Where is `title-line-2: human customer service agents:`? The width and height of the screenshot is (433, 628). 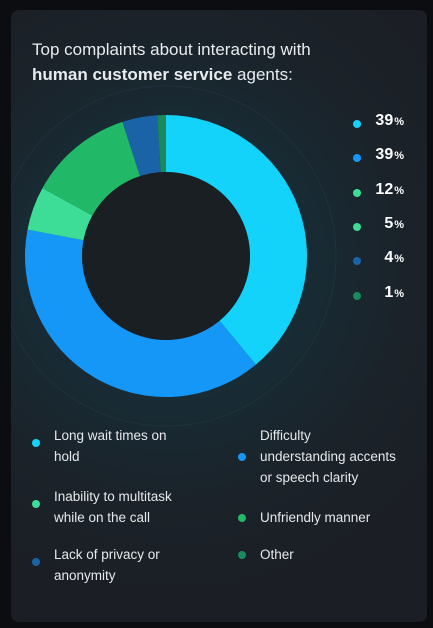
title-line-2: human customer service agents: is located at coordinates (222, 74).